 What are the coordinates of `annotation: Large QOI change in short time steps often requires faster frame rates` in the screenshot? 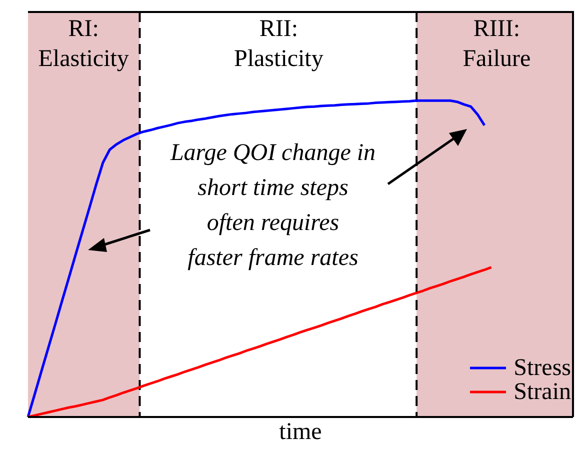 It's located at (273, 206).